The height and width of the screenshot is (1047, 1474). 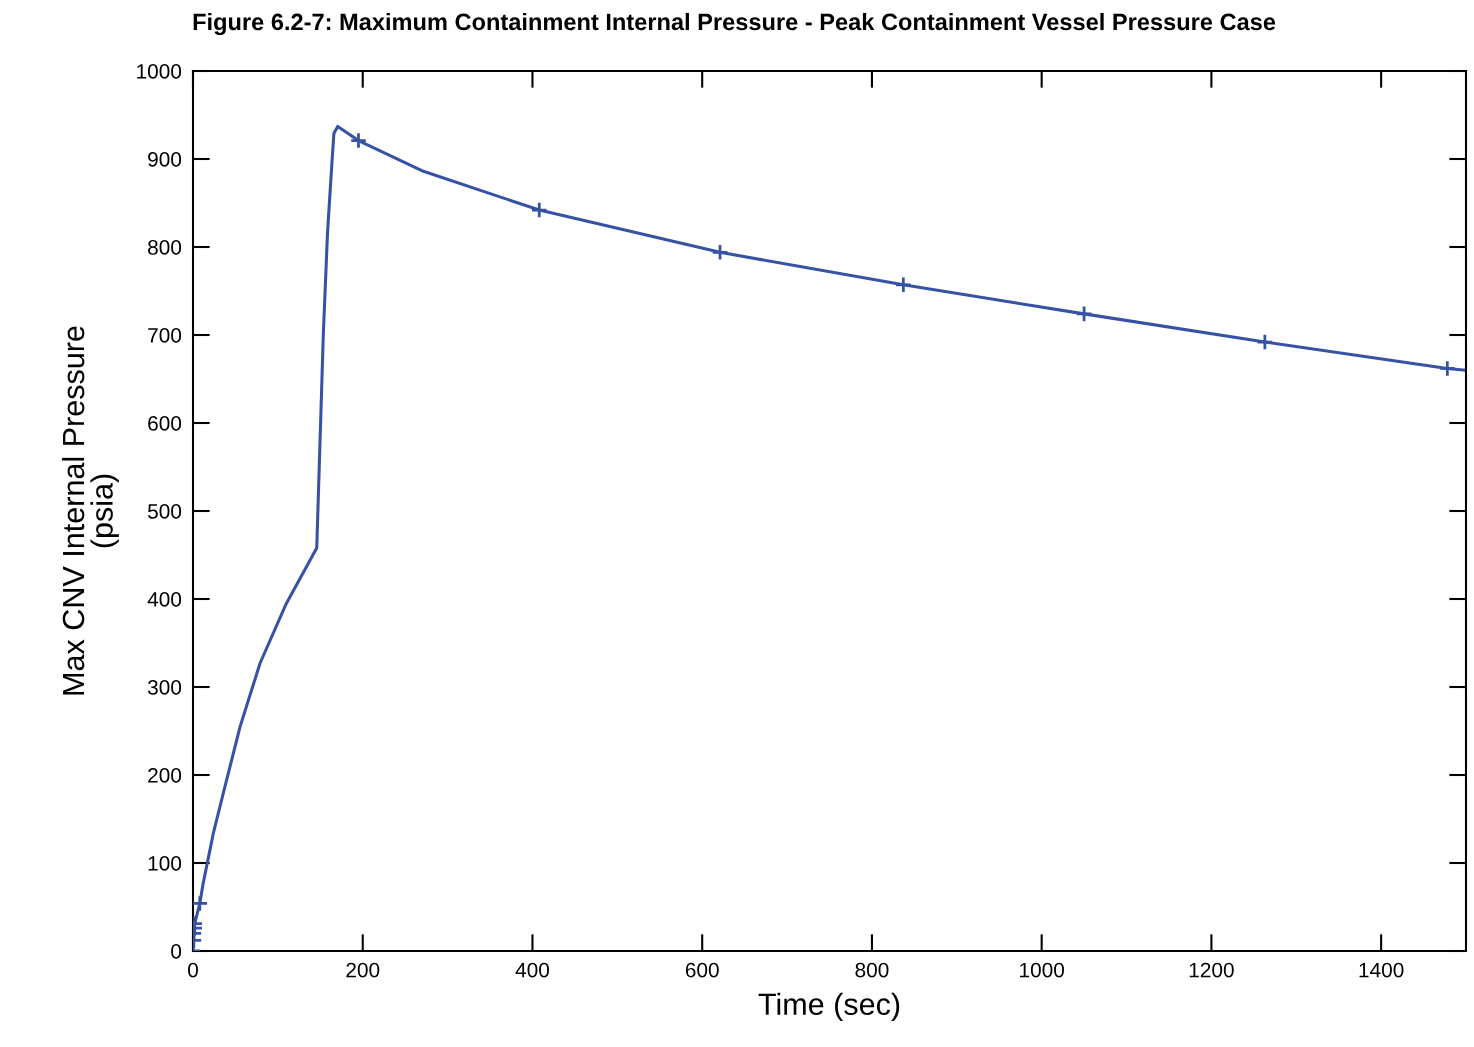 I want to click on y-tick-label: 900, so click(x=165, y=159).